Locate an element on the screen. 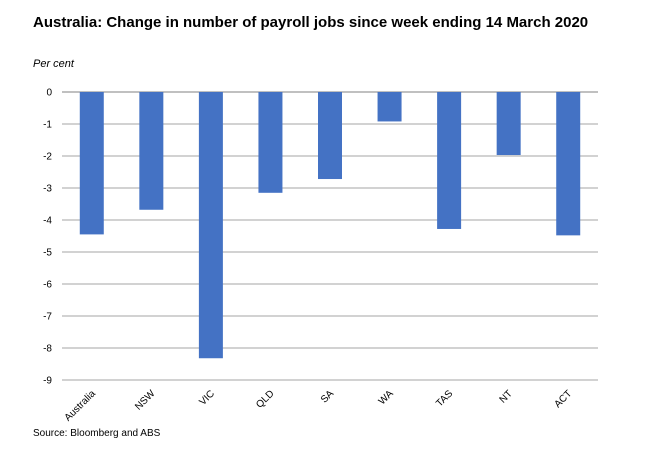  x-tick-label: ACT is located at coordinates (563, 399).